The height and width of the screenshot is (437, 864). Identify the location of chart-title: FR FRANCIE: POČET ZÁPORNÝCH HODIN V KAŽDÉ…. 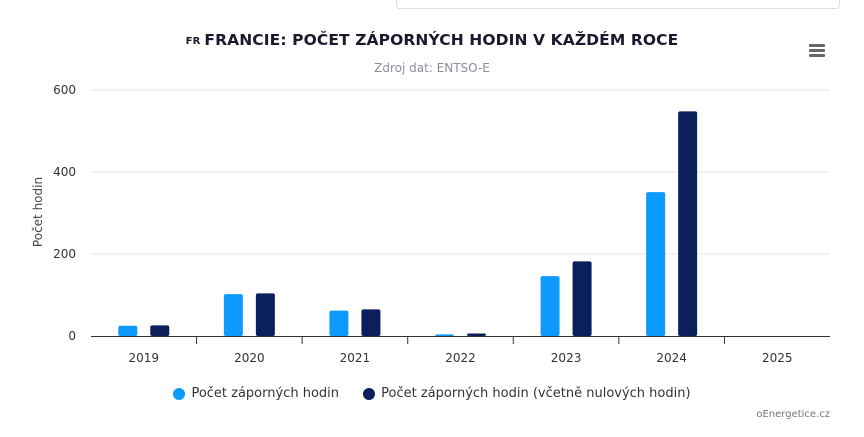
(432, 40).